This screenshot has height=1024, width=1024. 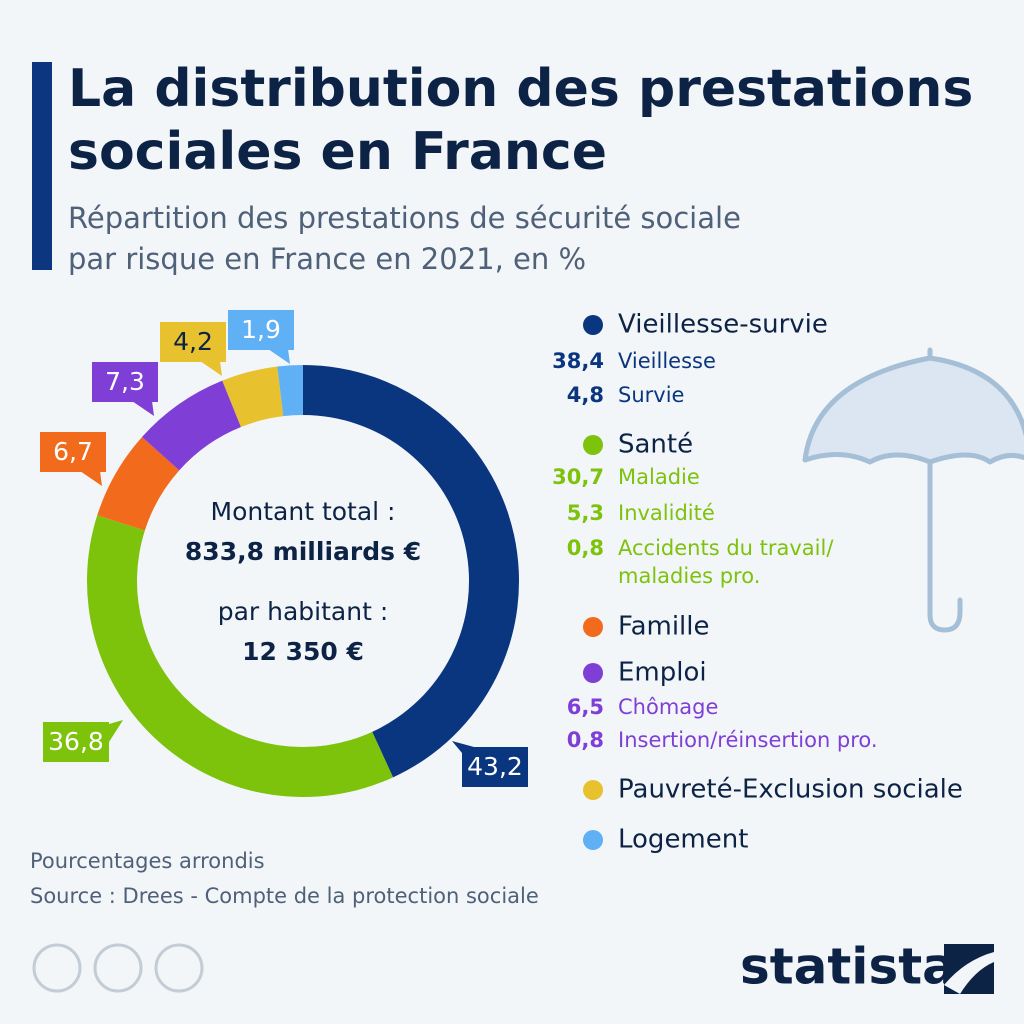 I want to click on title: La distribution des prestations, so click(x=520, y=89).